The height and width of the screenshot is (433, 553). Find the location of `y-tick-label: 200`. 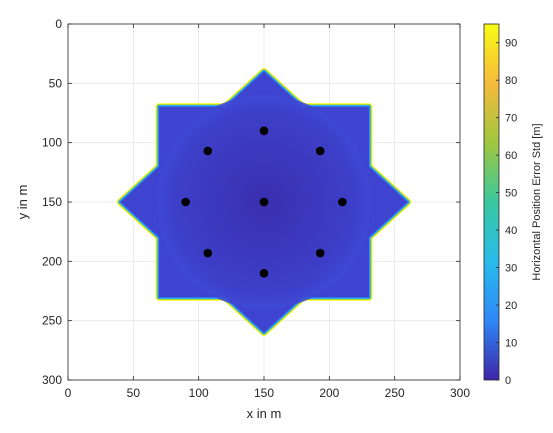

y-tick-label: 200 is located at coordinates (52, 261).